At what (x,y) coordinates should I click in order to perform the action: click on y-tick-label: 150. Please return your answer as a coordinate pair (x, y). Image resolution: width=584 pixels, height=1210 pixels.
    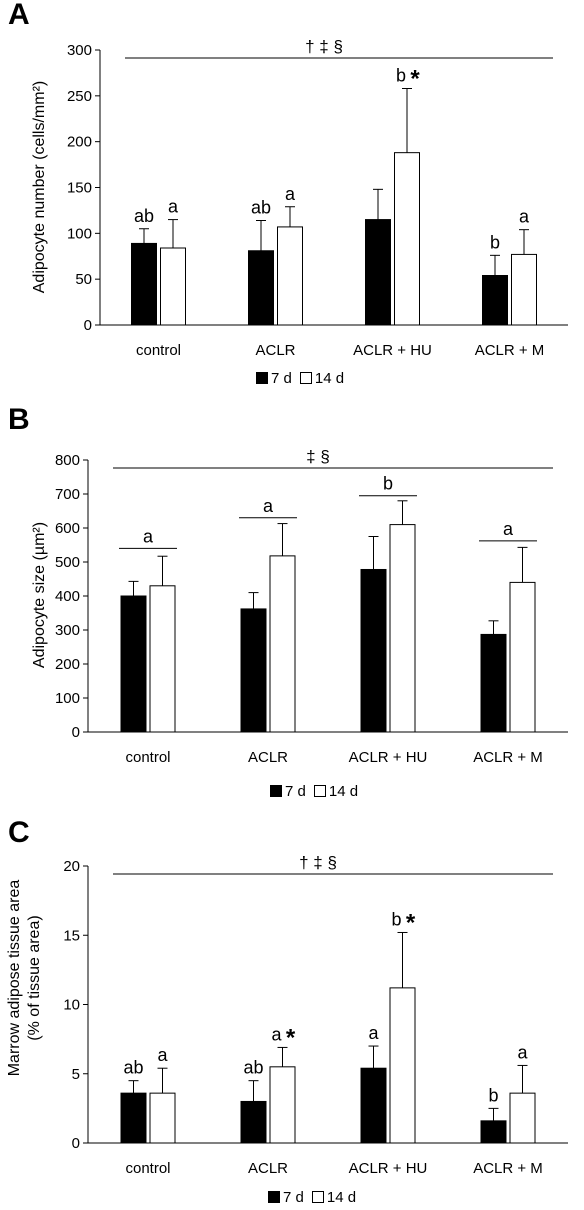
    Looking at the image, I should click on (79, 188).